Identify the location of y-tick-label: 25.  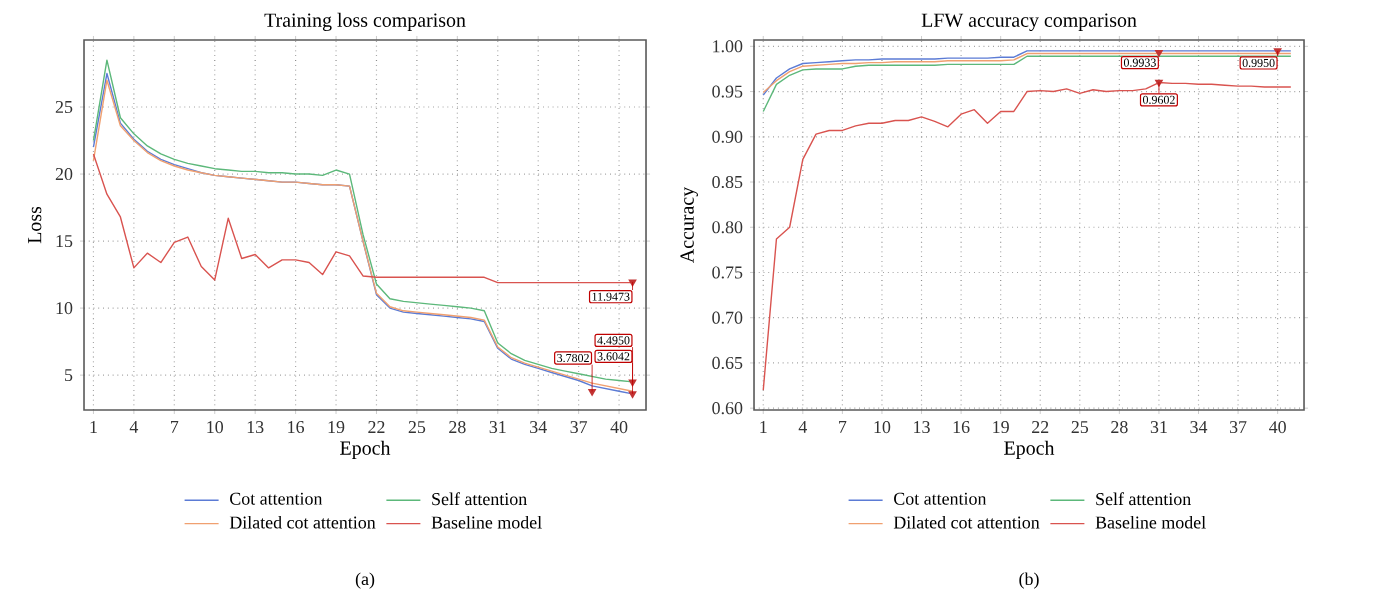
(64, 107).